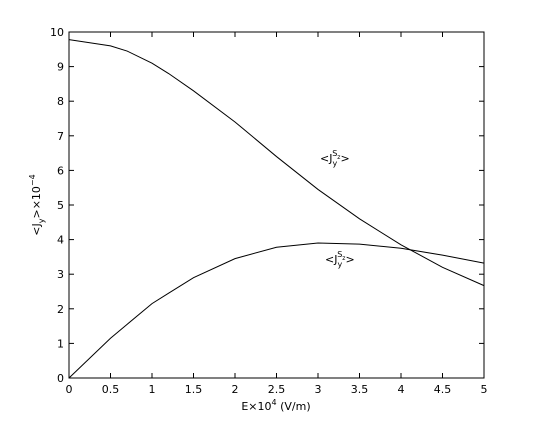 This screenshot has width=534, height=426. I want to click on x-tick-label: 2, so click(235, 389).